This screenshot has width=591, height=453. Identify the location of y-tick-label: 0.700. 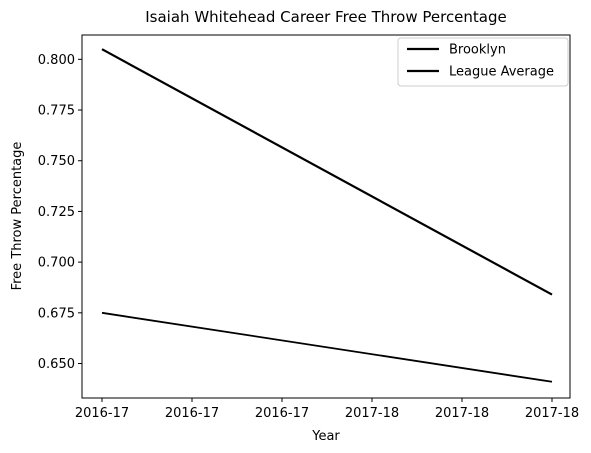
(56, 263).